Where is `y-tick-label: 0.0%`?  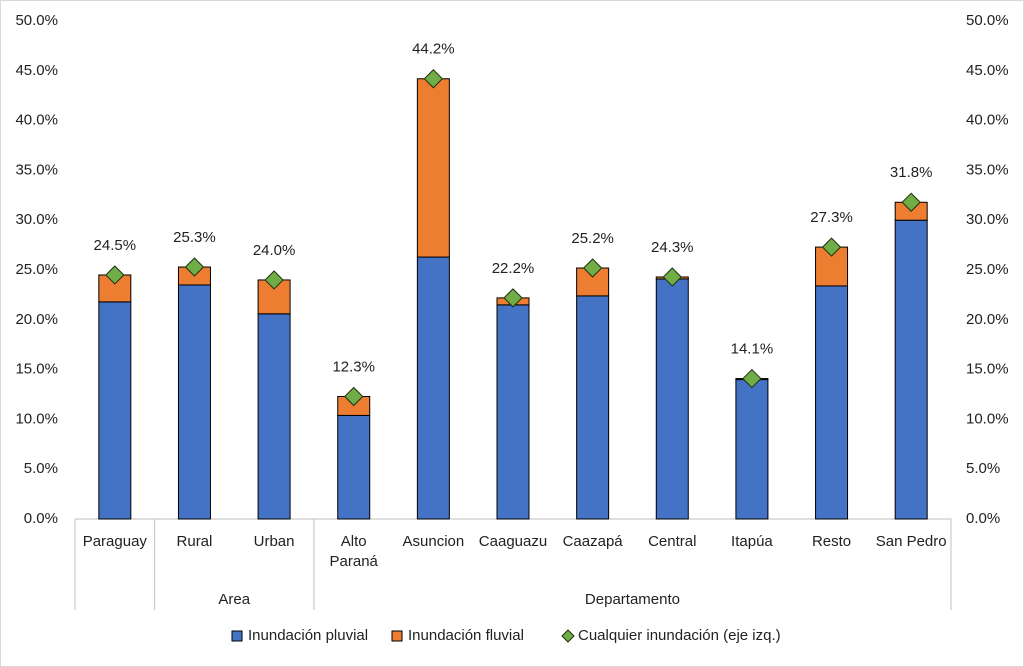
y-tick-label: 0.0% is located at coordinates (41, 518).